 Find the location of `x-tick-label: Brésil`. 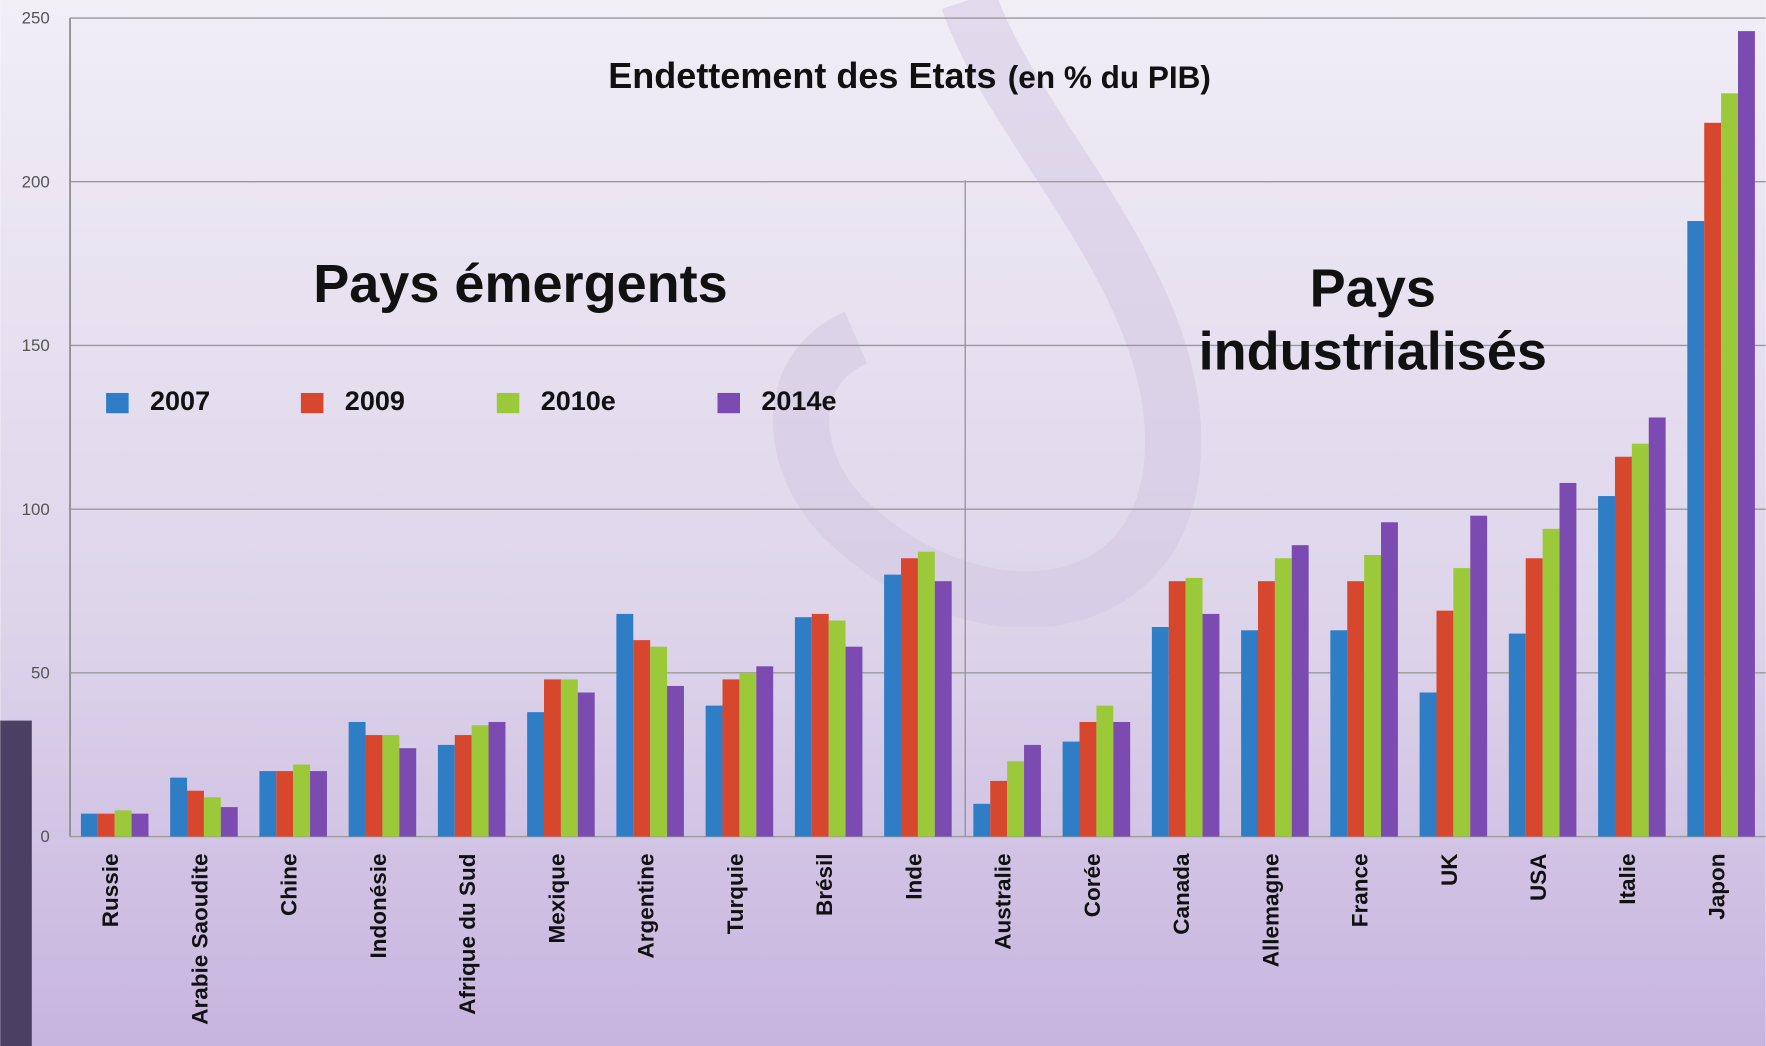

x-tick-label: Brésil is located at coordinates (824, 884).